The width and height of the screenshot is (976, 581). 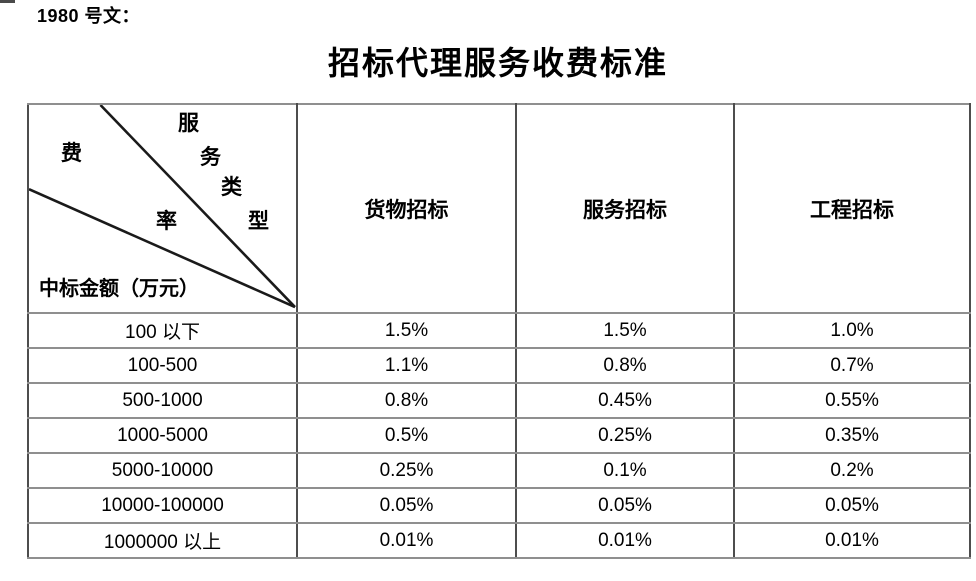 I want to click on table-row: 500-1000 0.8% 0.45% 0.55%, so click(x=499, y=400).